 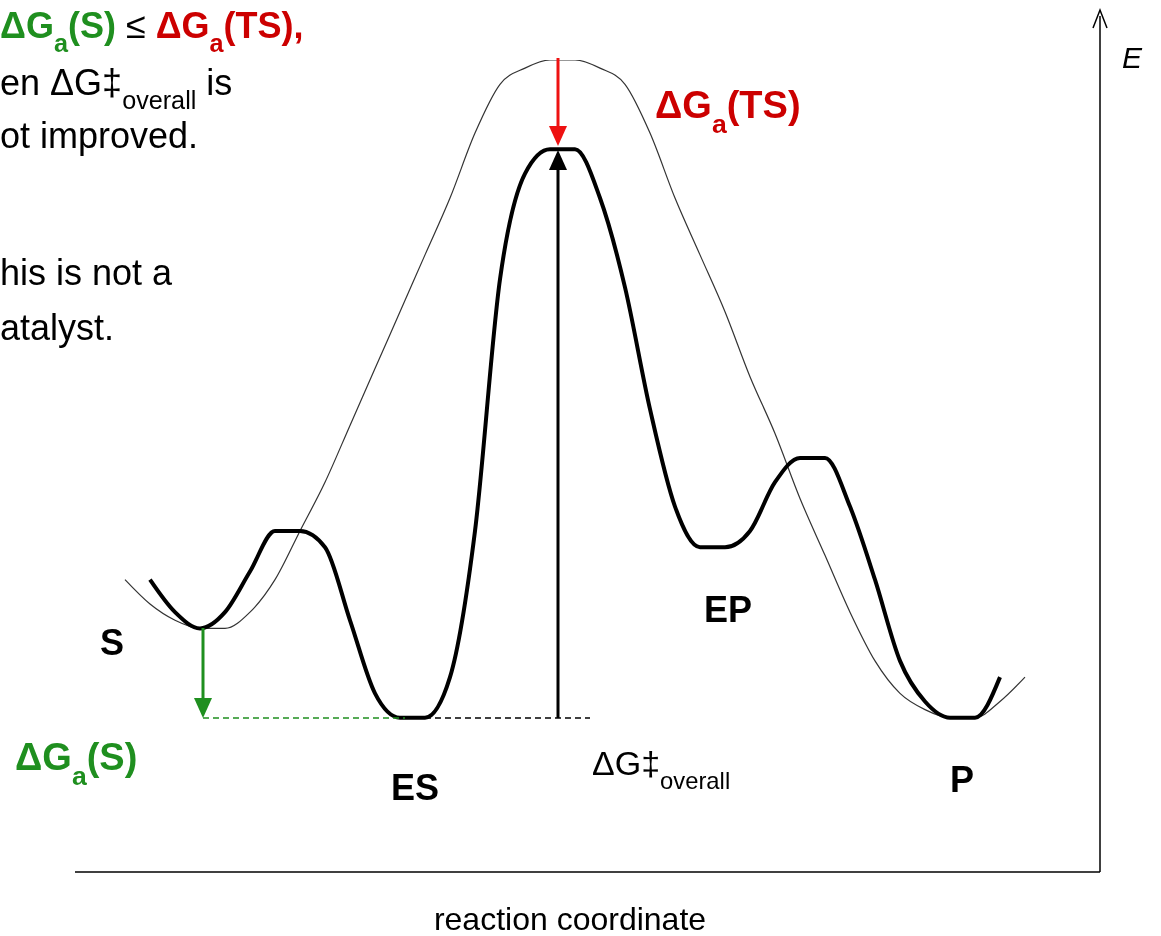 I want to click on text: ΔG$_{a}$(TS),, so click(x=229, y=31).